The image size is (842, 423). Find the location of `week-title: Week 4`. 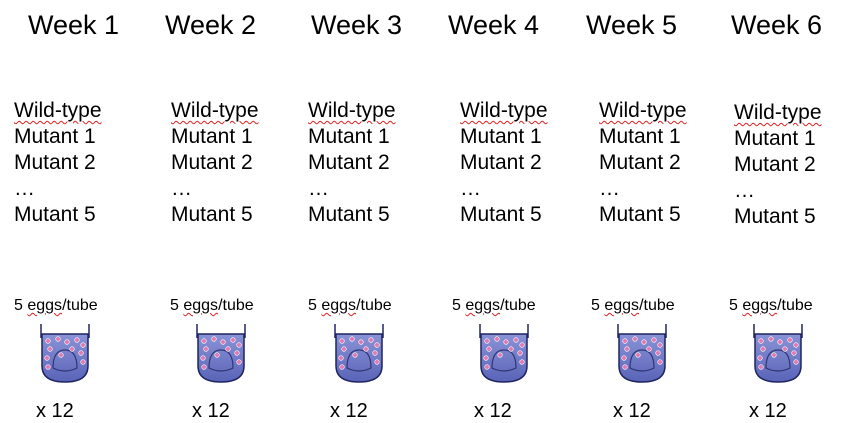

week-title: Week 4 is located at coordinates (494, 25).